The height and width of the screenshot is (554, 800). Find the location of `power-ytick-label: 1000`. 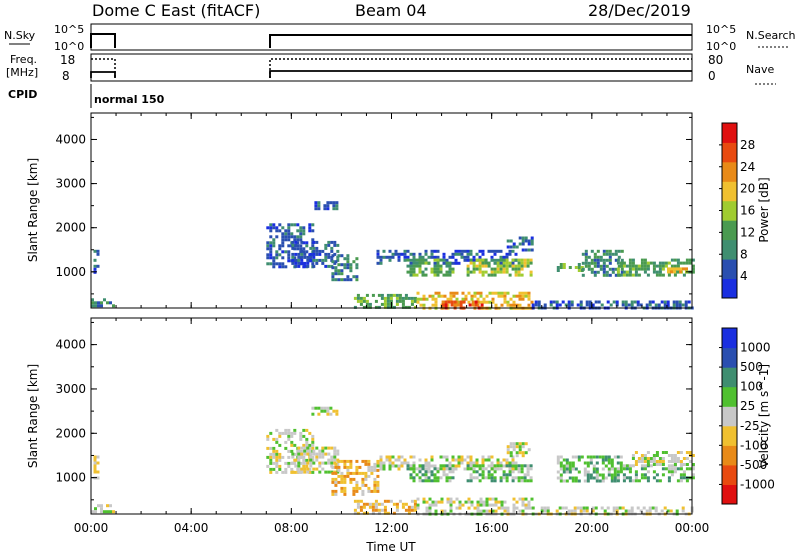

power-ytick-label: 1000 is located at coordinates (70, 272).